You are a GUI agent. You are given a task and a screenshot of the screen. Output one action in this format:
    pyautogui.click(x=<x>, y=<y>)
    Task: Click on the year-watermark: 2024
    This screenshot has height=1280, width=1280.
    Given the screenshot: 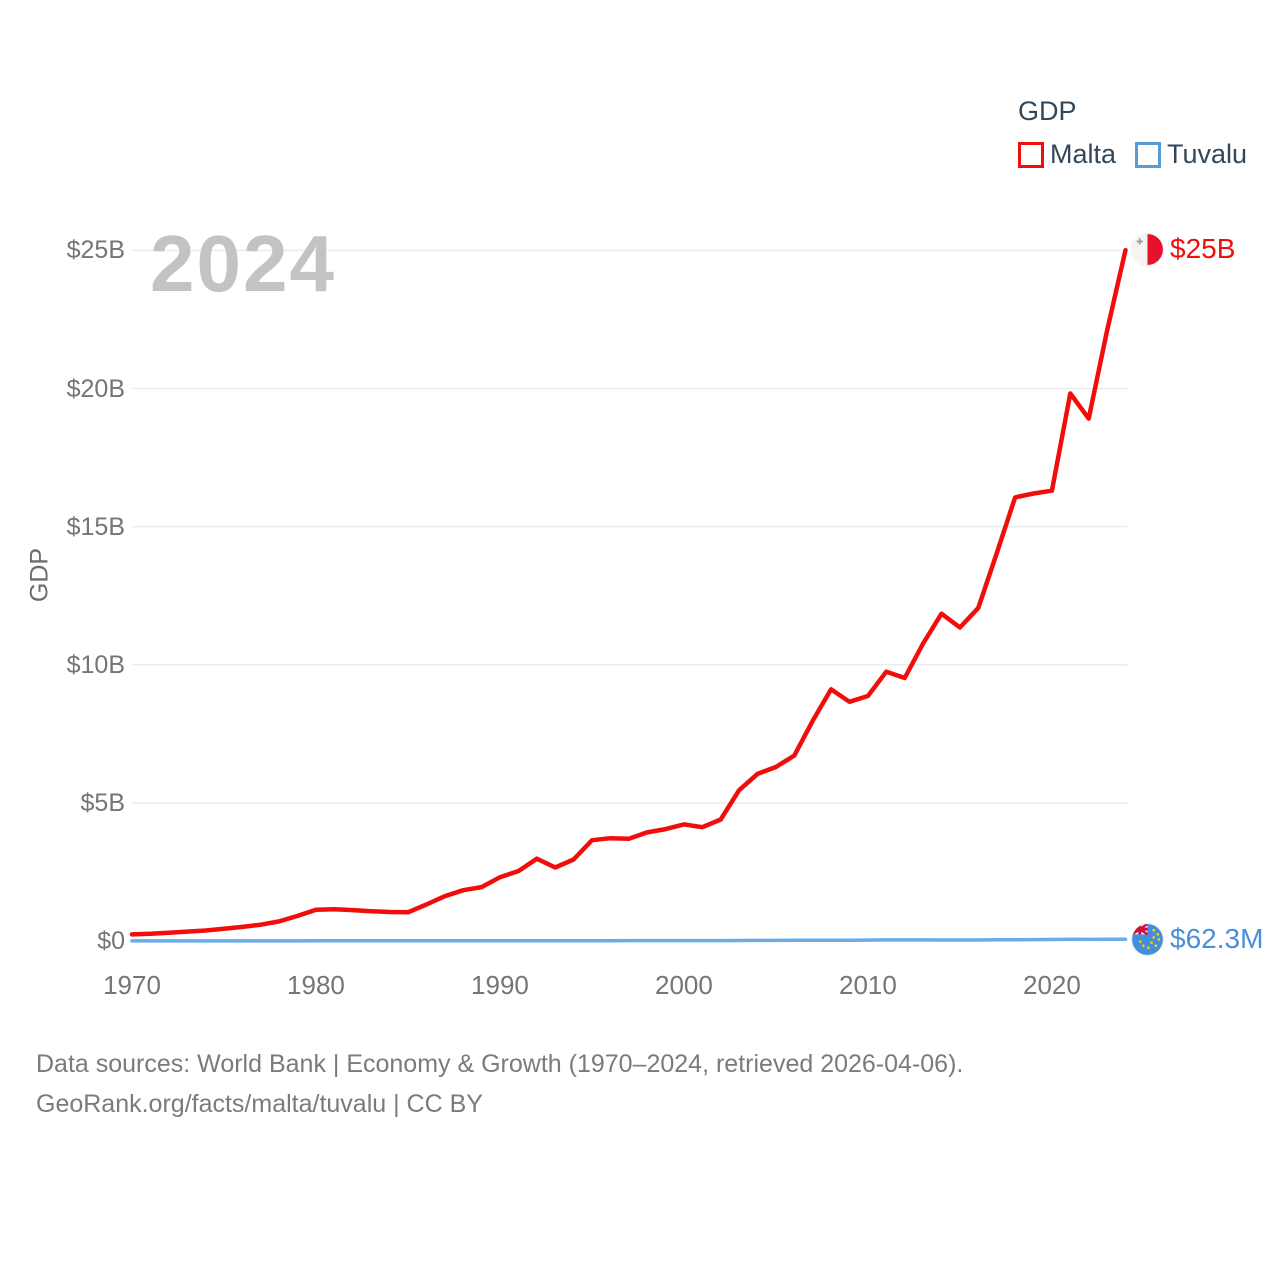 What is the action you would take?
    pyautogui.click(x=243, y=263)
    